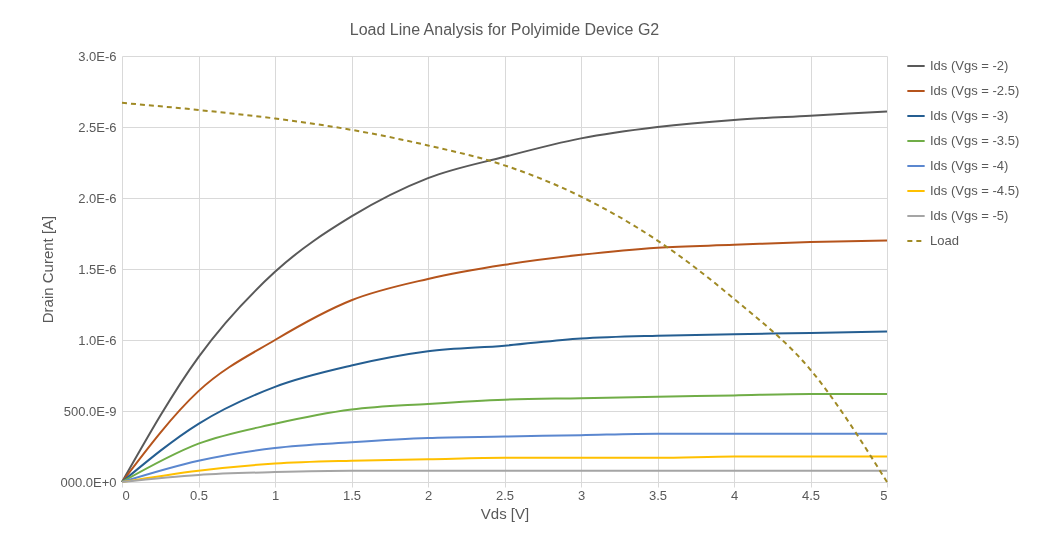 The image size is (1047, 552). I want to click on y-axis-title: Drain Curent [A], so click(48, 269).